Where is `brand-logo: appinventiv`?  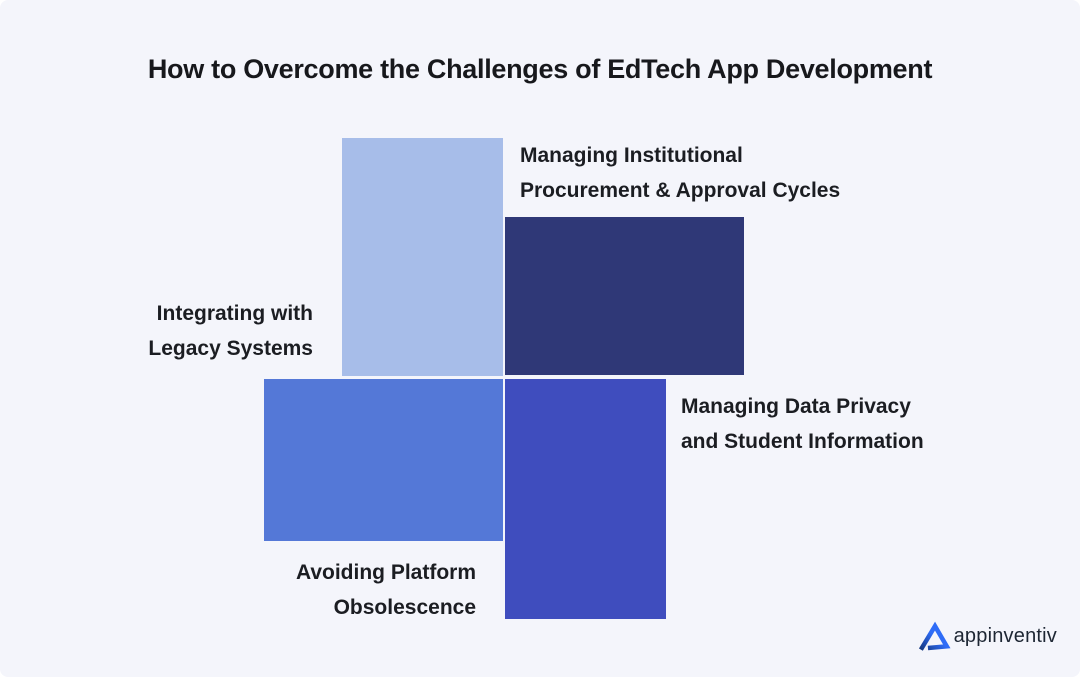
brand-logo: appinventiv is located at coordinates (987, 636).